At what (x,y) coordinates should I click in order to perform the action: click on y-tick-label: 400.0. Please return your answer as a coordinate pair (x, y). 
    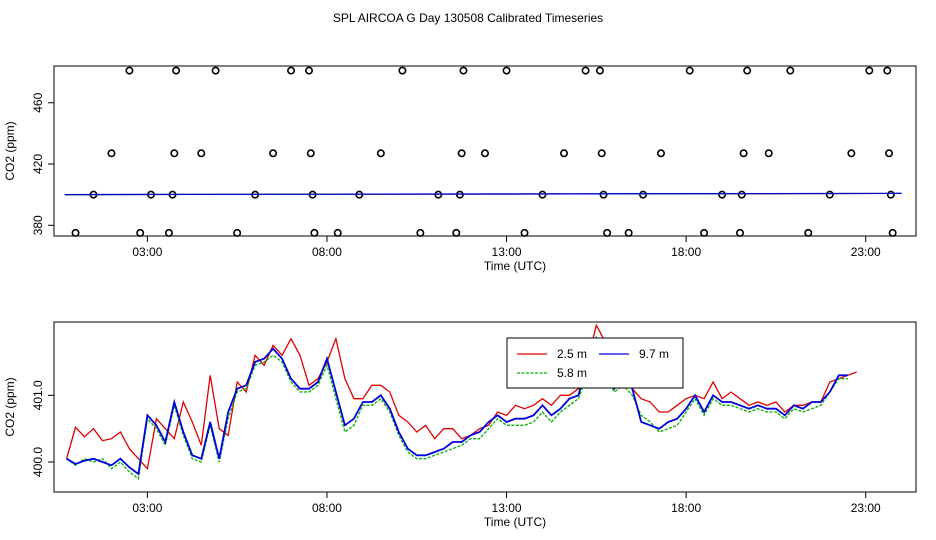
    Looking at the image, I should click on (38, 462).